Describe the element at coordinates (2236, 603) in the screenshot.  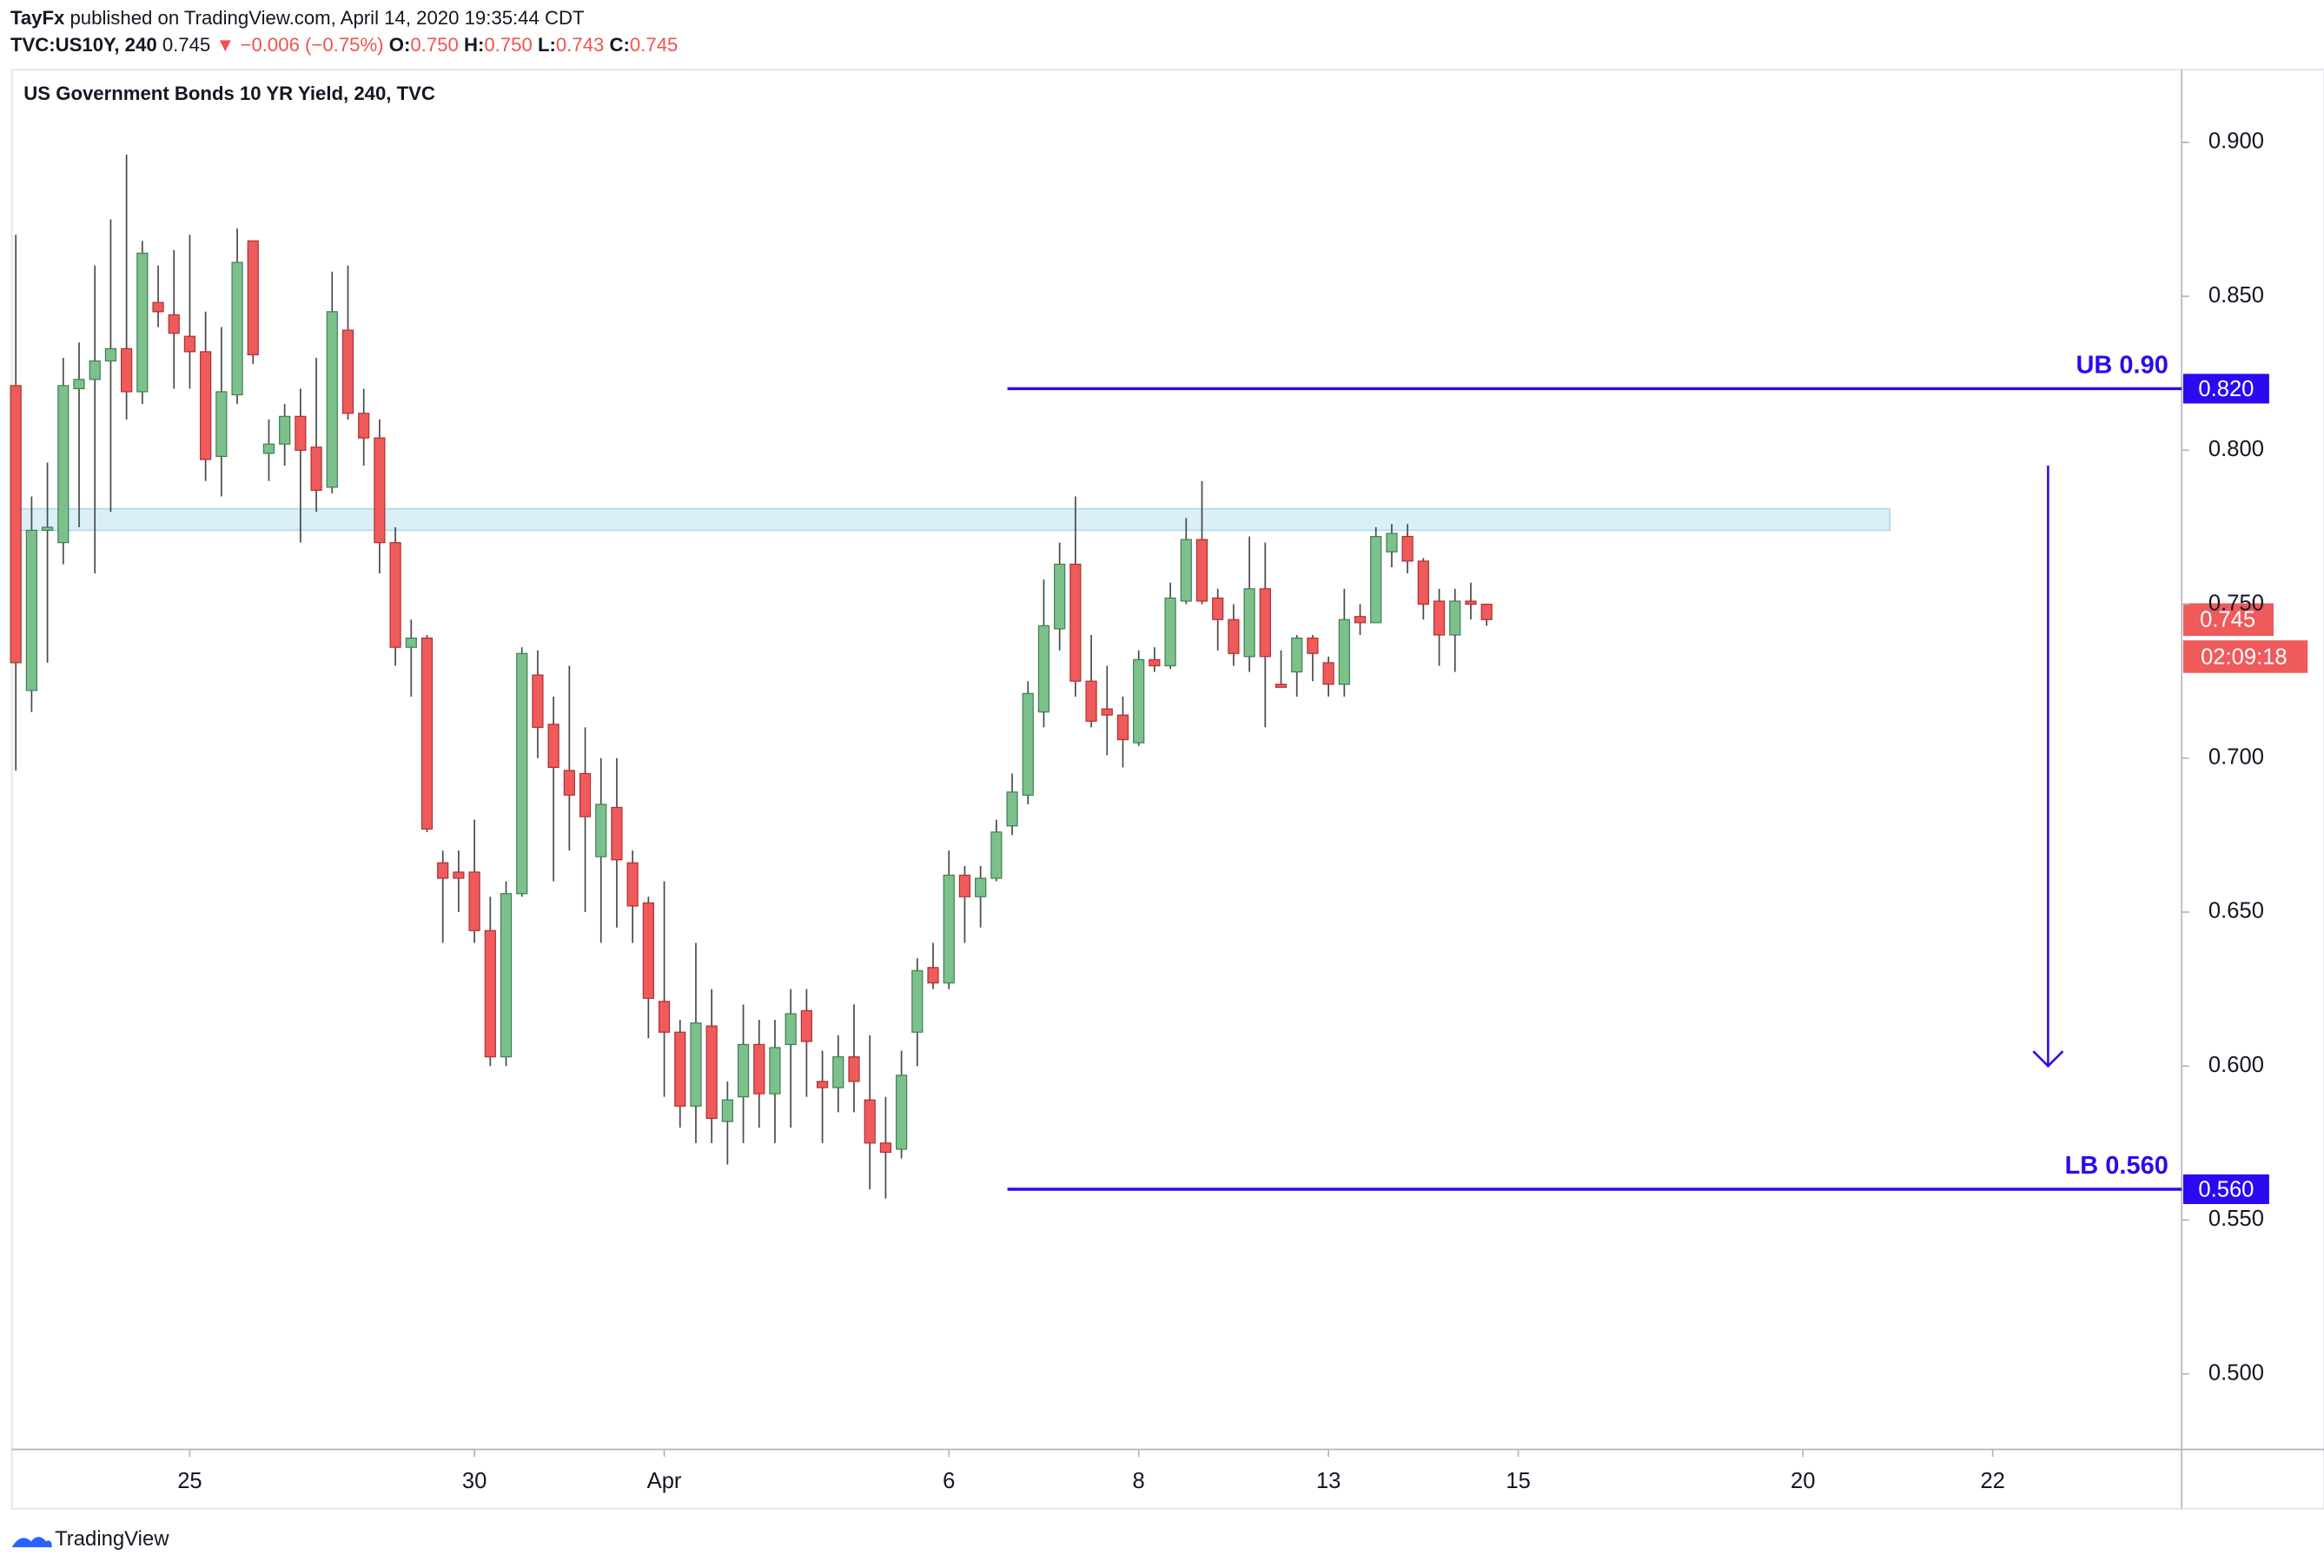
I see `y-tick-label: 0.750` at that location.